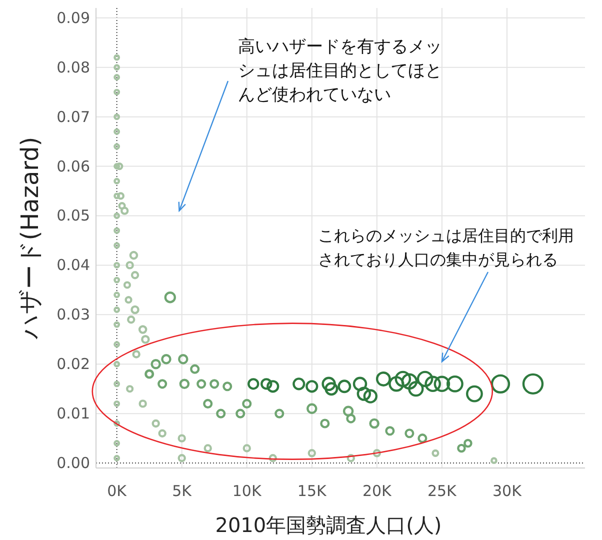  What do you see at coordinates (247, 491) in the screenshot?
I see `x-tick-label: 10K` at bounding box center [247, 491].